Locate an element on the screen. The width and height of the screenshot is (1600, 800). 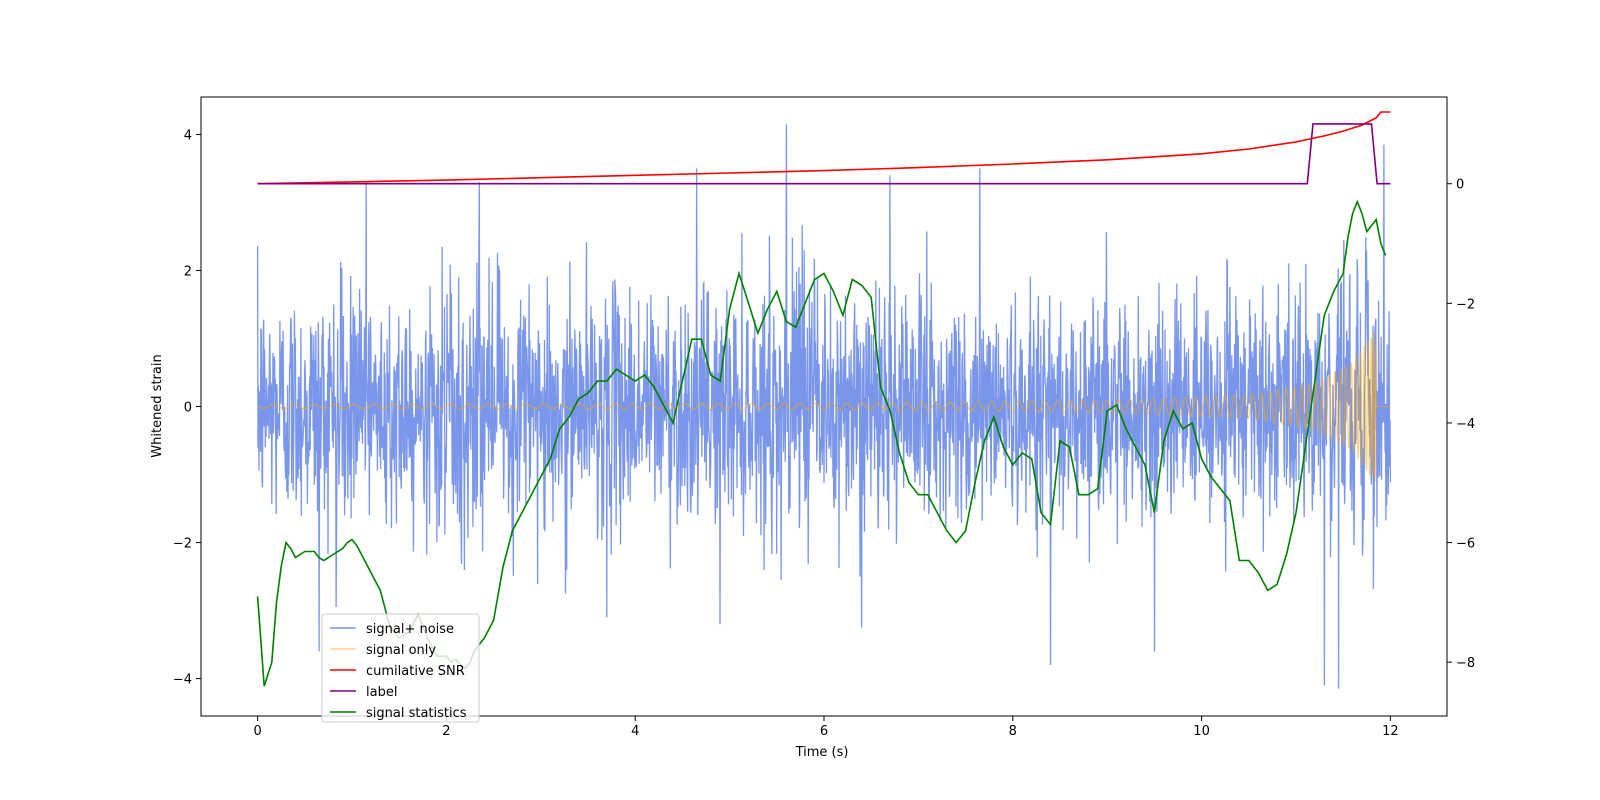
y-axis-left: −4 −2 0 2 4 is located at coordinates (187, 408).